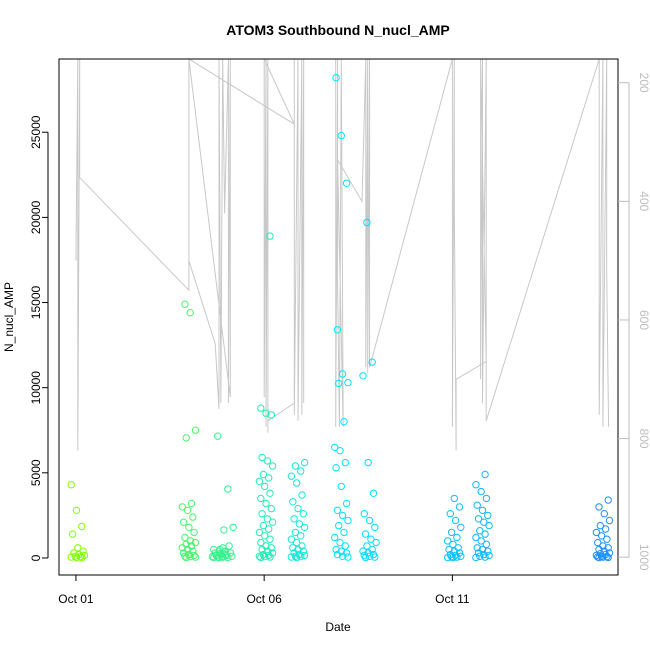  Describe the element at coordinates (643, 439) in the screenshot. I see `right-tick-label: 800` at that location.